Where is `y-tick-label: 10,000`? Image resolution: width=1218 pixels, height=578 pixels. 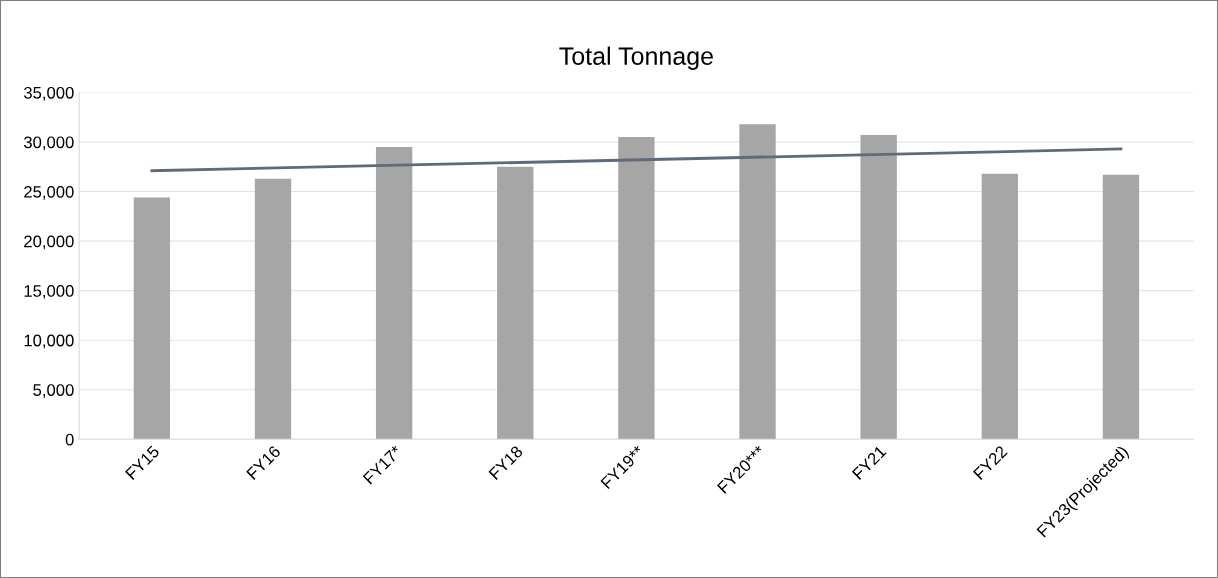 y-tick-label: 10,000 is located at coordinates (49, 341).